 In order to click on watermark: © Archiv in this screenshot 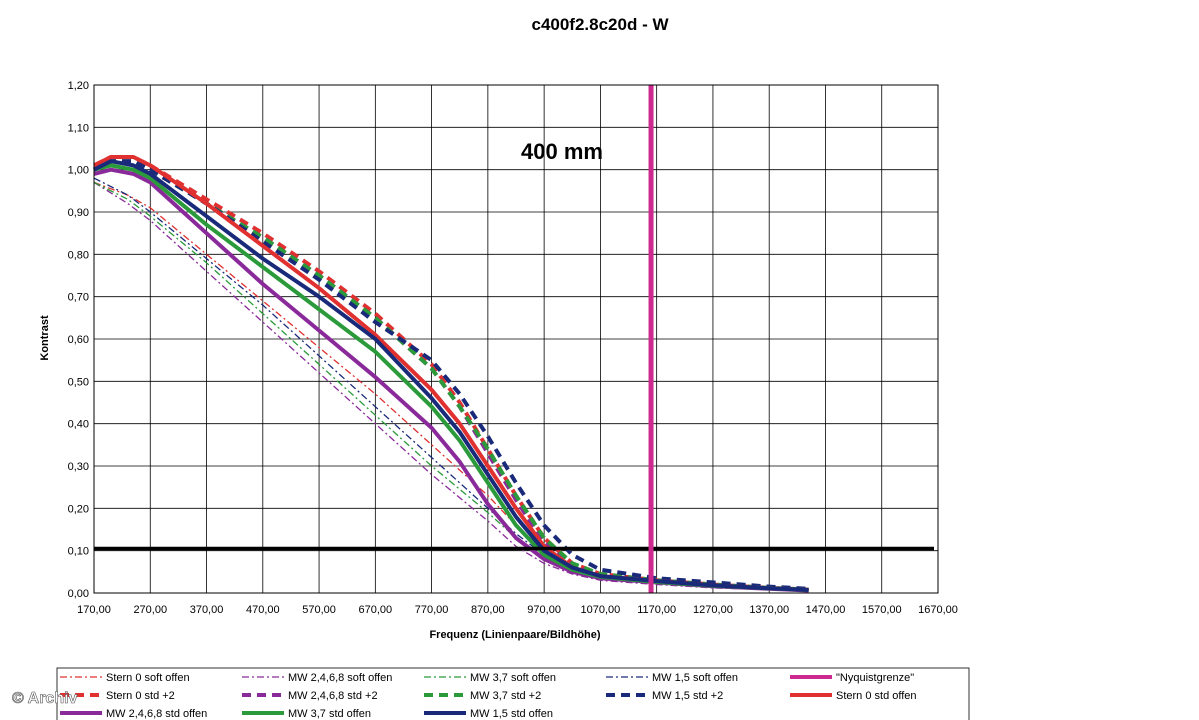, I will do `click(45, 698)`.